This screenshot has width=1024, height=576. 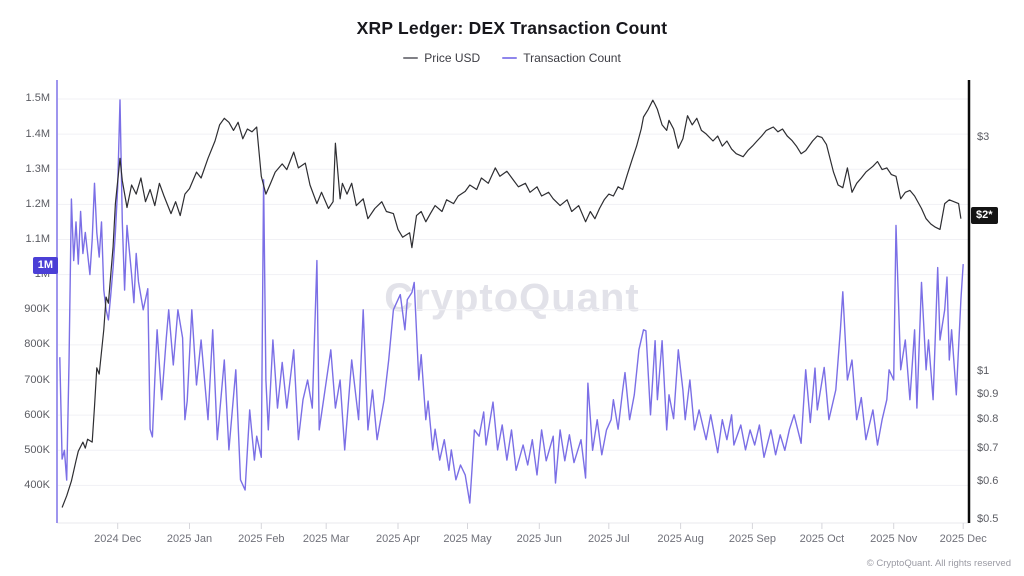 What do you see at coordinates (37, 379) in the screenshot?
I see `y-axis-left-label: 700K` at bounding box center [37, 379].